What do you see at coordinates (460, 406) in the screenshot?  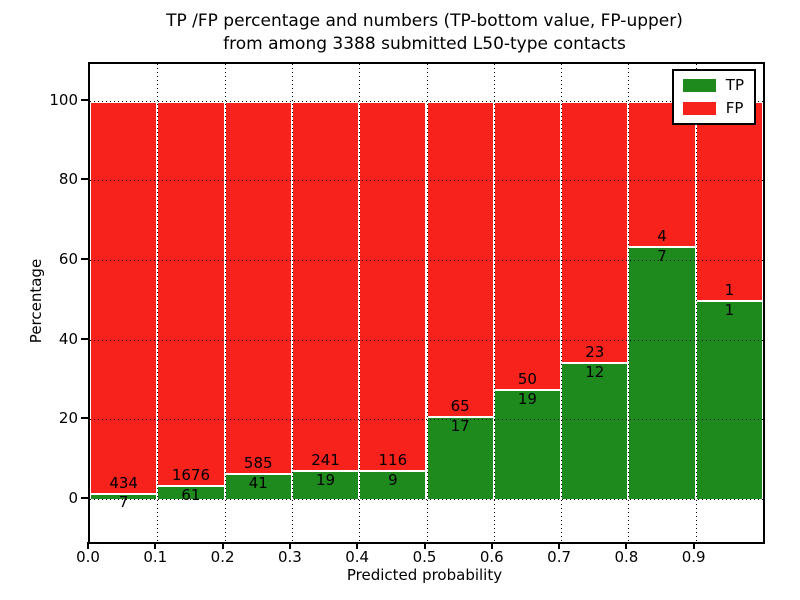 I see `fp-count-label: 65` at bounding box center [460, 406].